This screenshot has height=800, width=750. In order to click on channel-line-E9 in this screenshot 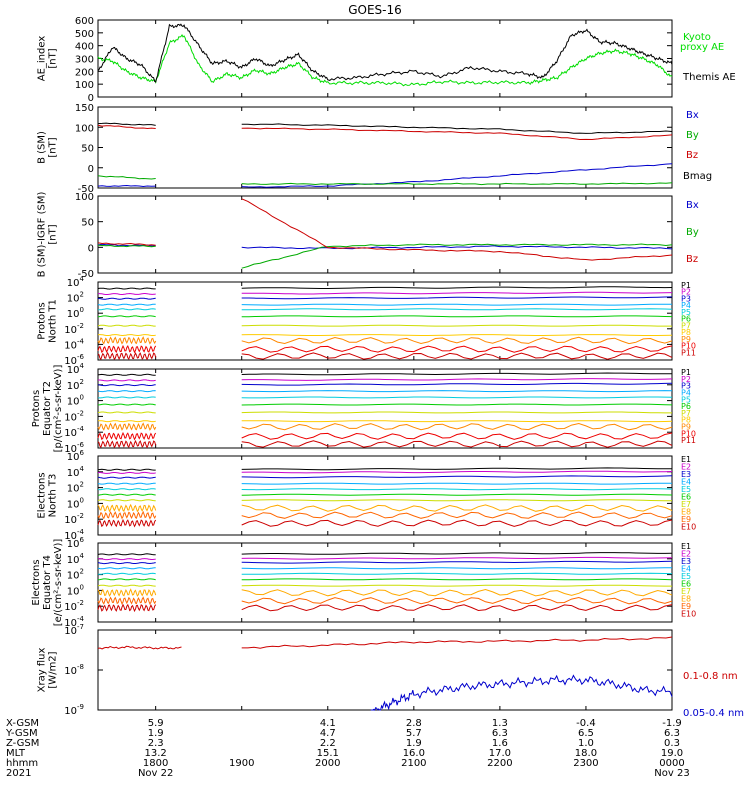, I will do `click(457, 600)`.